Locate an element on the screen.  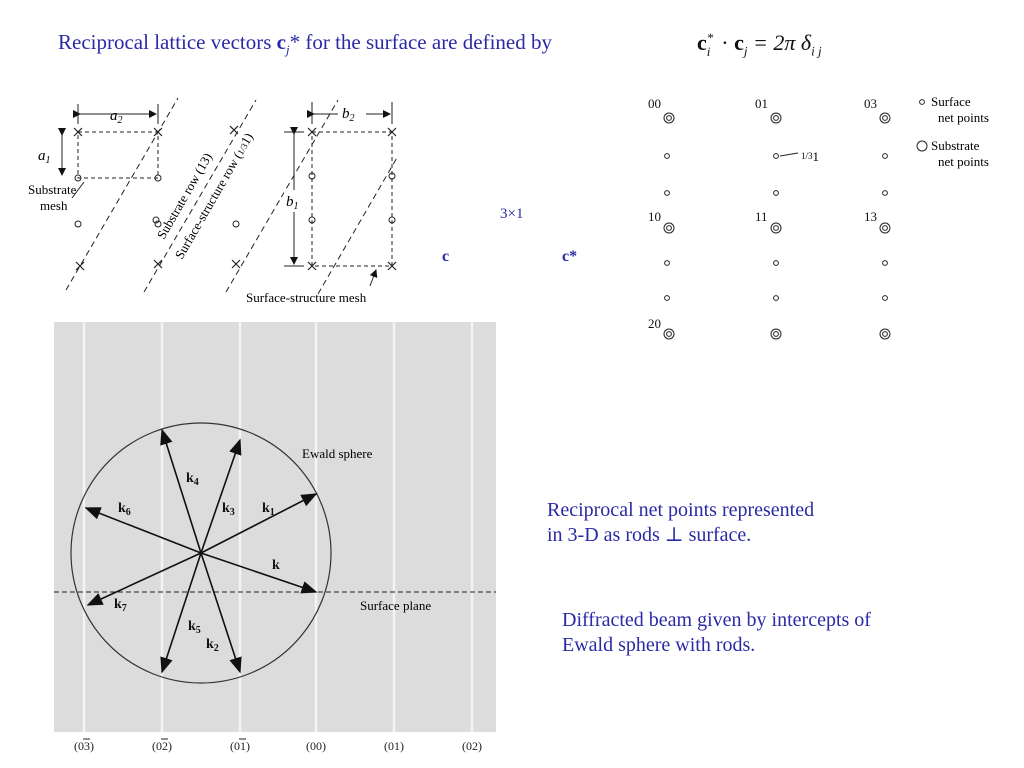
note-line-4: Ewald sphere with rods. is located at coordinates (659, 645).